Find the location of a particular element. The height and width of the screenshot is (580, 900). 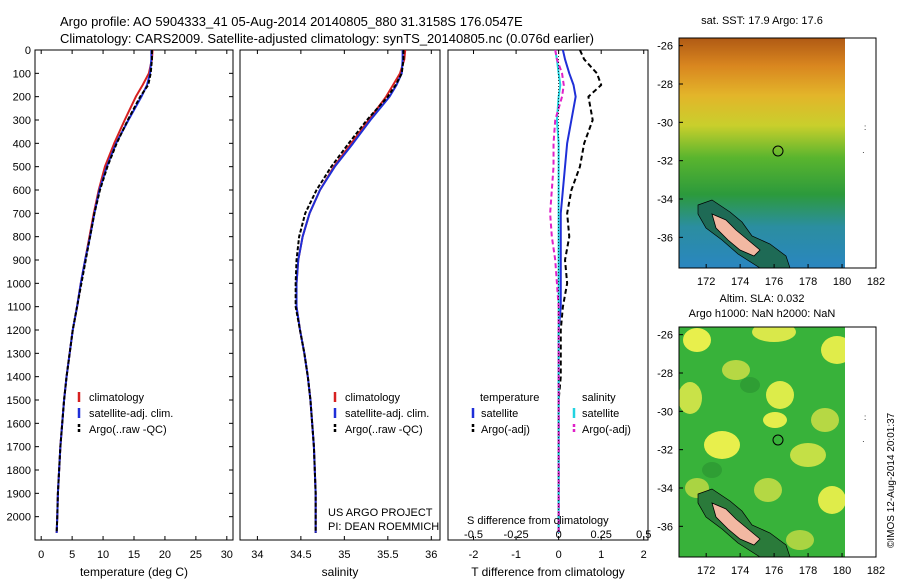

sst-shelf is located at coordinates (744, 233).